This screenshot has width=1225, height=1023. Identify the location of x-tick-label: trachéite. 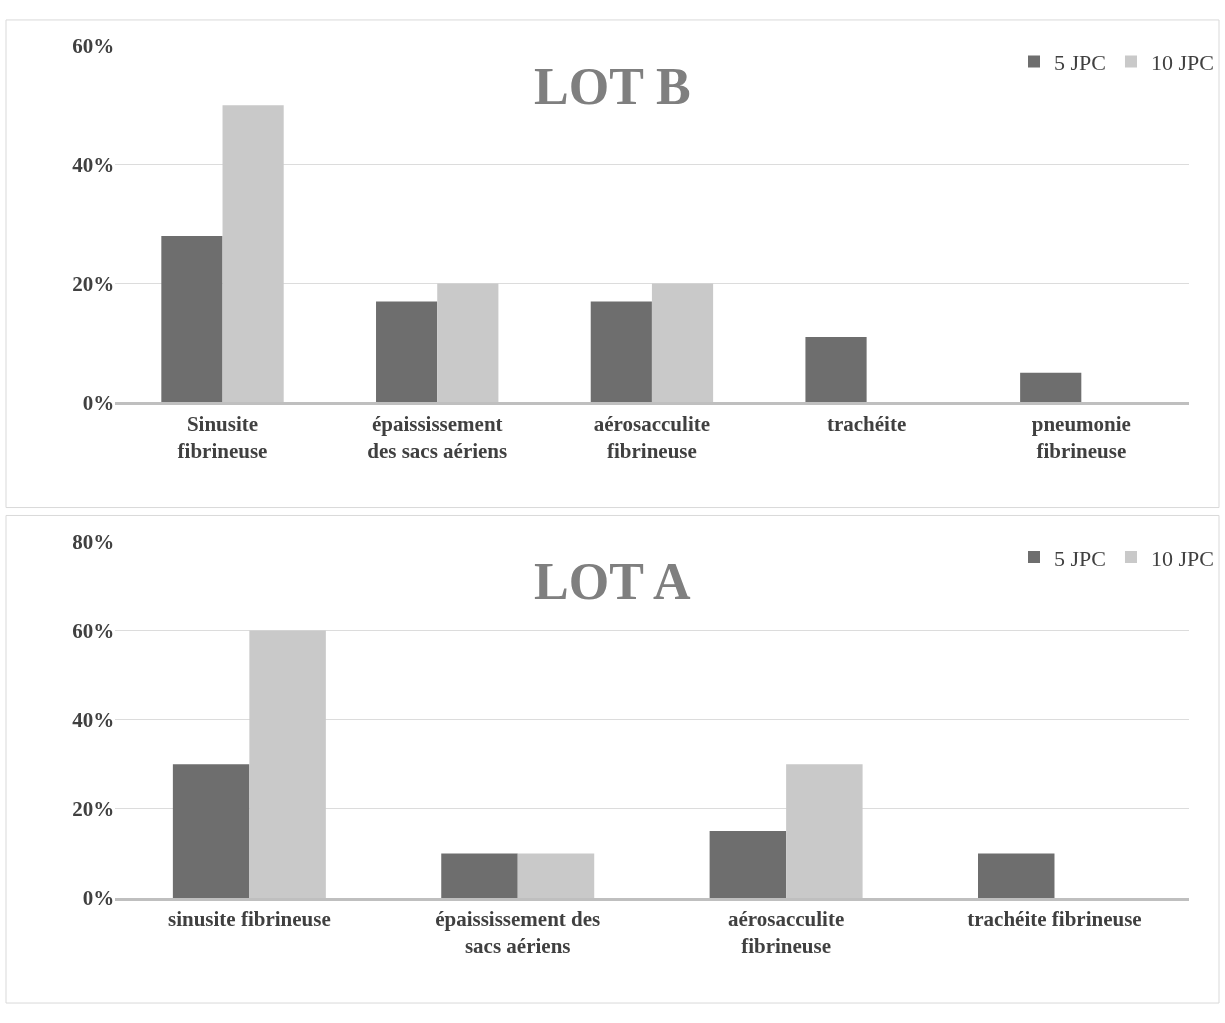
(866, 423).